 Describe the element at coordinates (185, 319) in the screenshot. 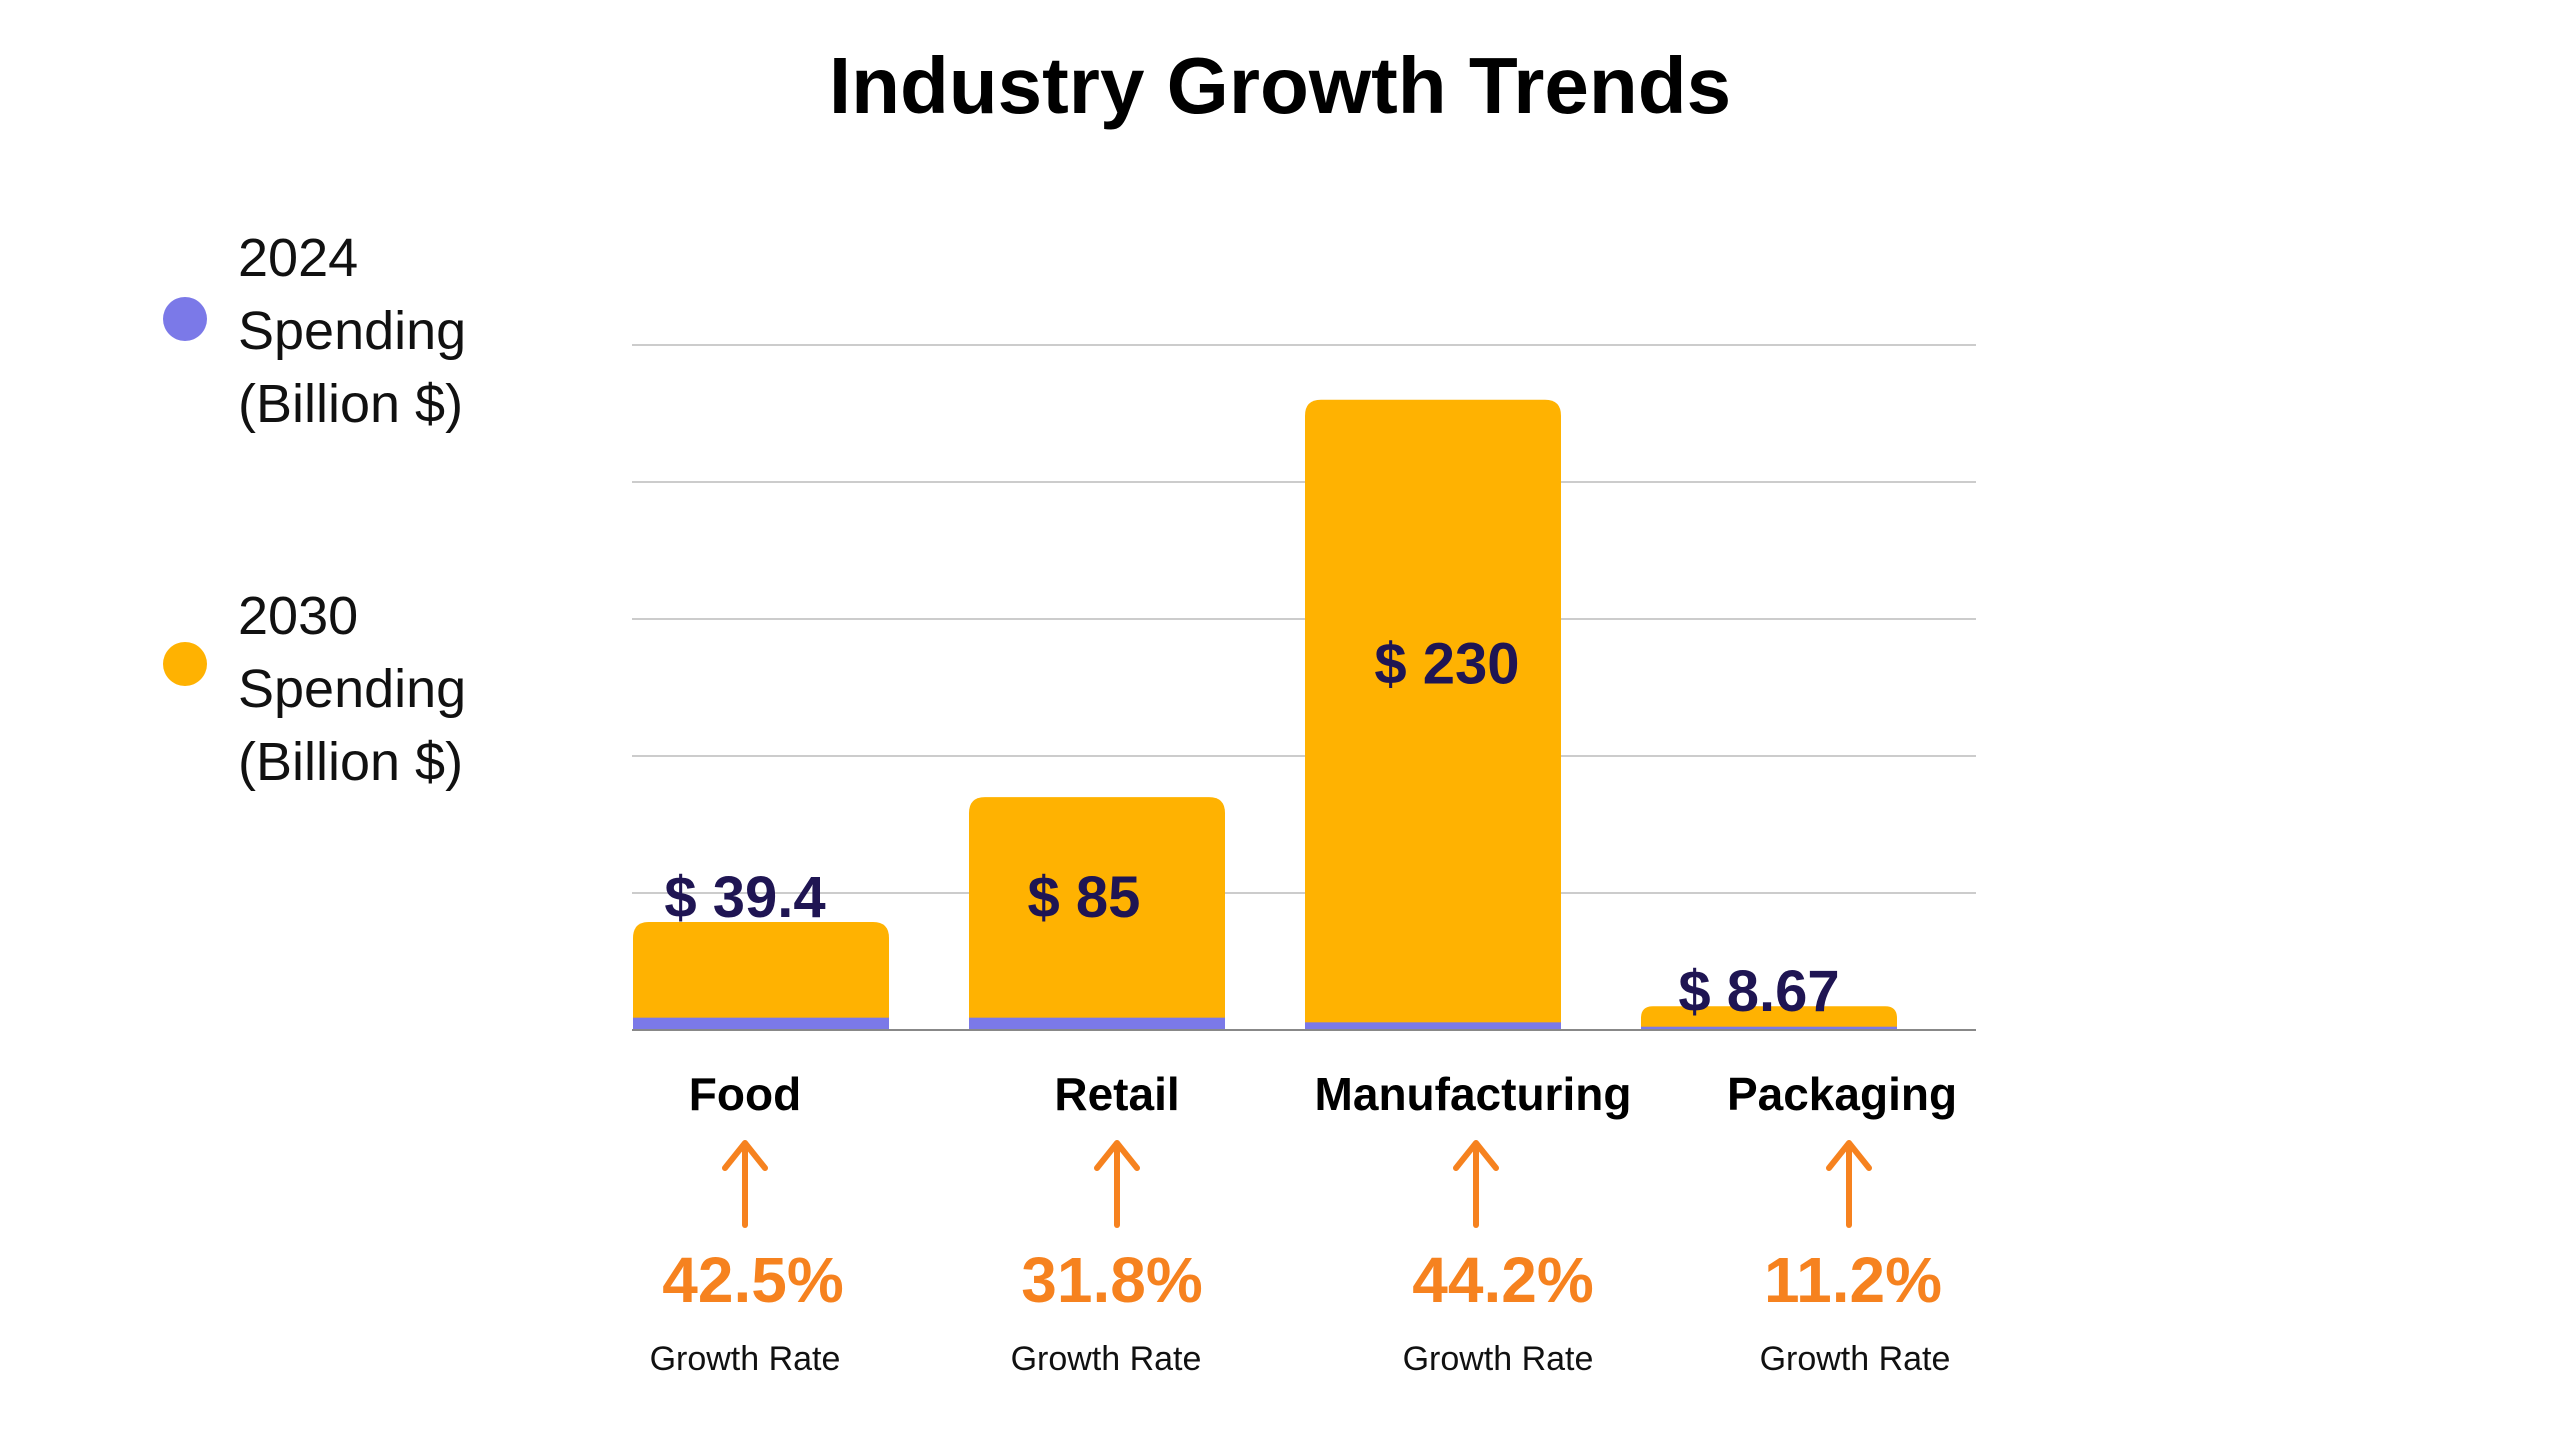

I see `legend-dot-2024` at that location.